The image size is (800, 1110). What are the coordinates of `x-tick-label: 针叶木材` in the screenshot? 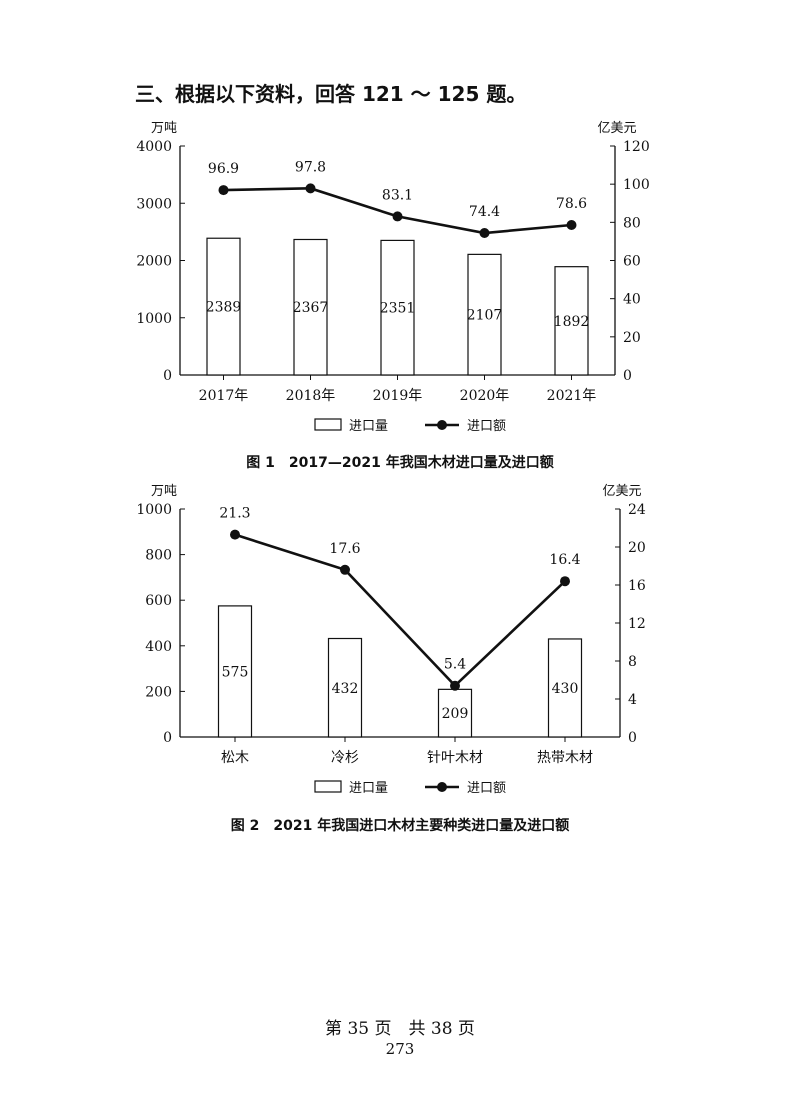 It's located at (455, 758).